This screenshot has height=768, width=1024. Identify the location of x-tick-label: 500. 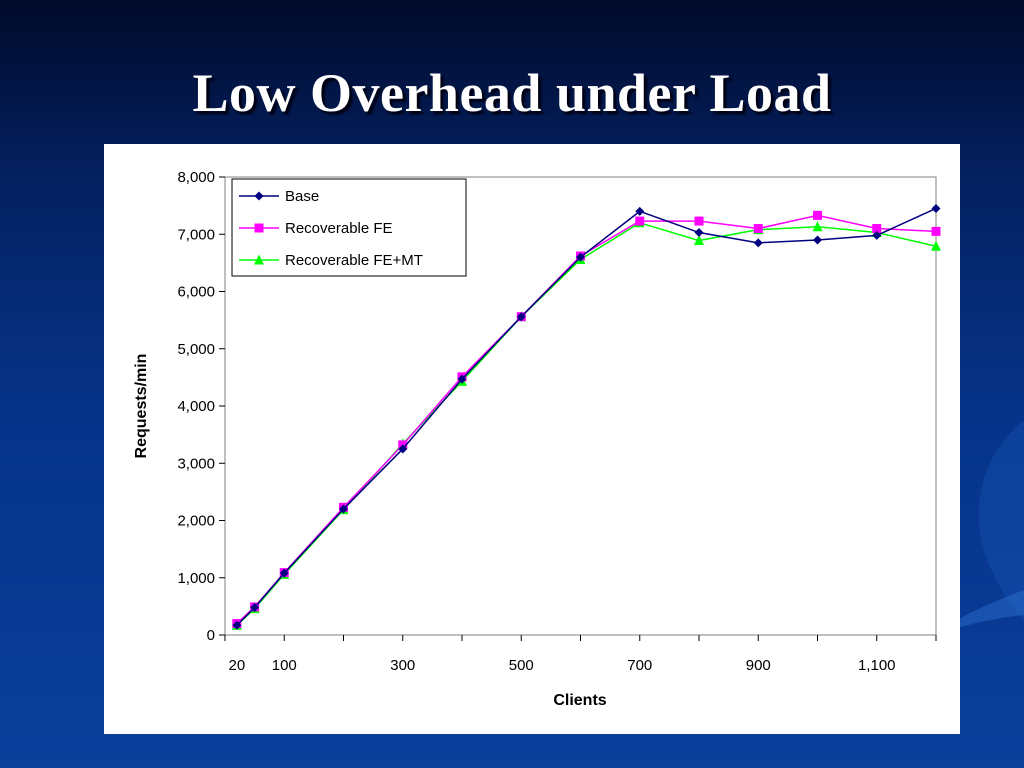
(521, 665).